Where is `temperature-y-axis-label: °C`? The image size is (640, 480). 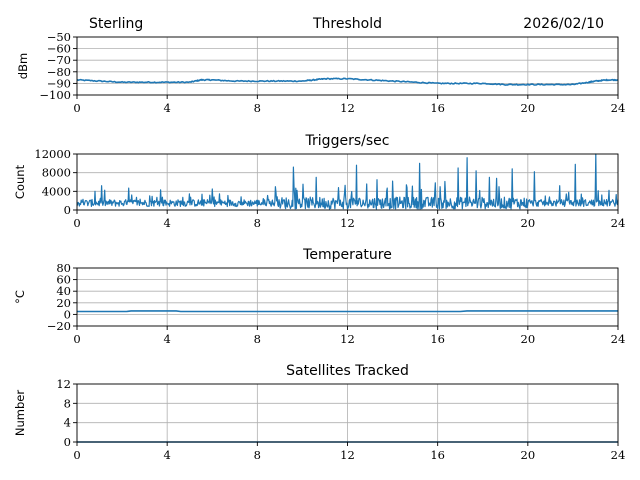 temperature-y-axis-label: °C is located at coordinates (20, 297).